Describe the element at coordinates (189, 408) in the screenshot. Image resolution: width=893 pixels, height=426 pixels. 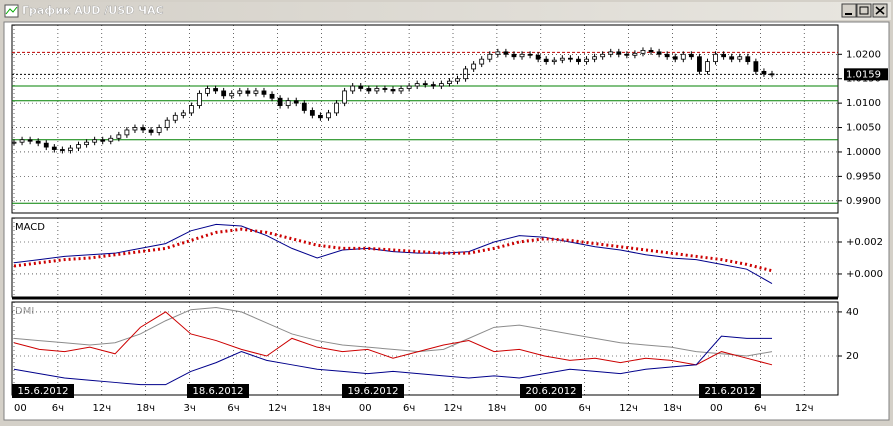
I see `time-label: 3ч` at that location.